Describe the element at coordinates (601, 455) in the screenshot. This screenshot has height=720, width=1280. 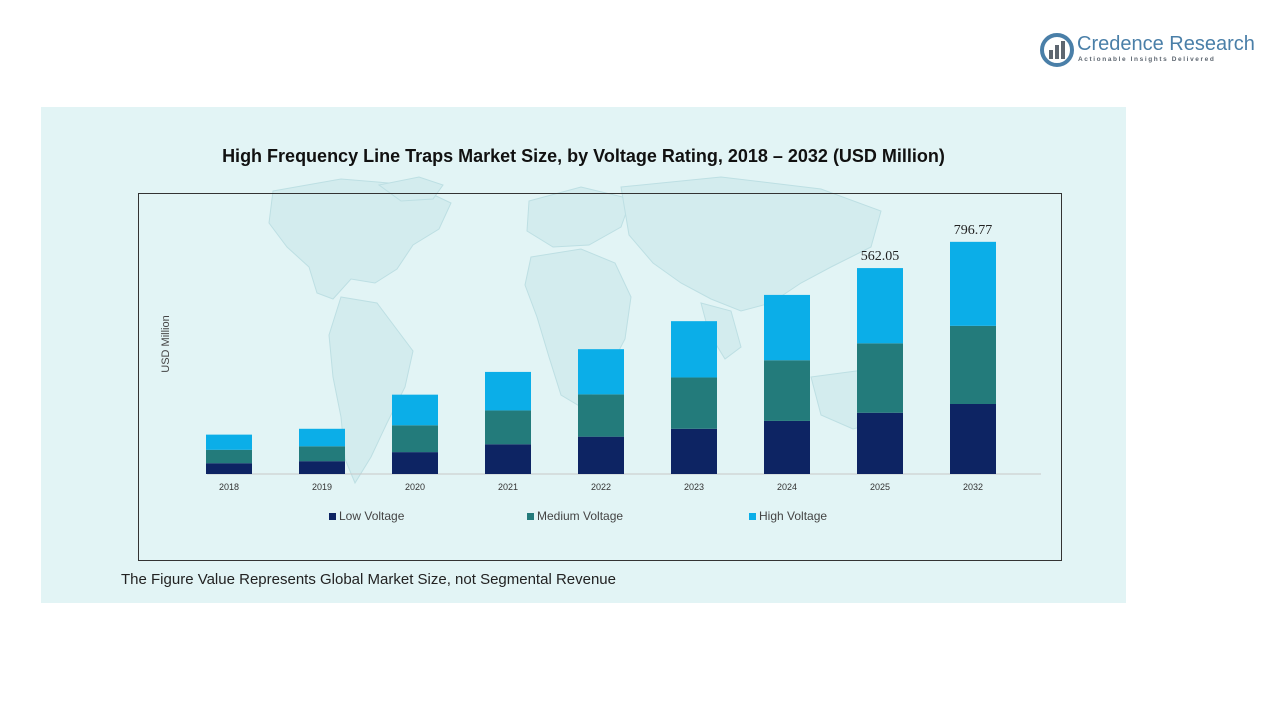
I see `bar-low-voltage-2022` at that location.